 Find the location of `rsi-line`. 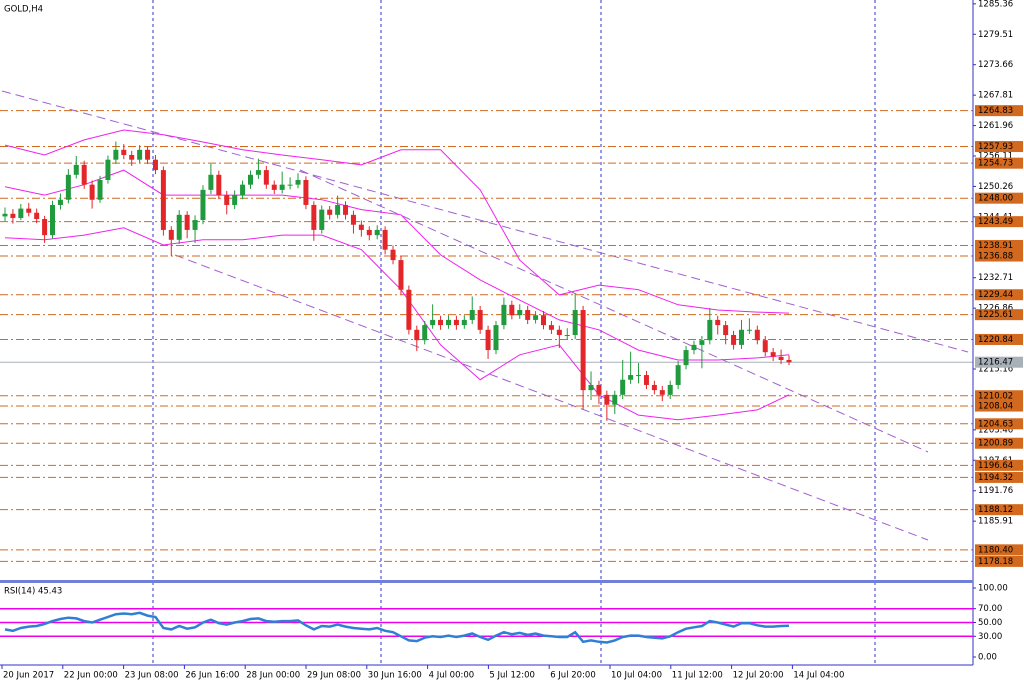

rsi-line is located at coordinates (397, 627).